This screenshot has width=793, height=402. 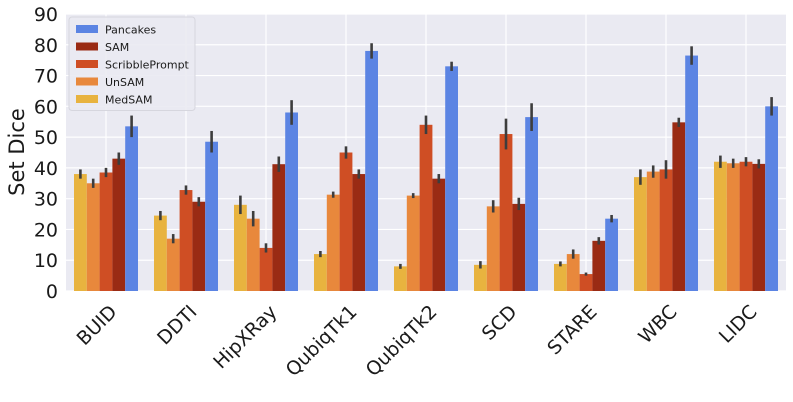 I want to click on y-tick-labels: 0 10 20 30 40 50 60 70 80 90, so click(x=46, y=153).